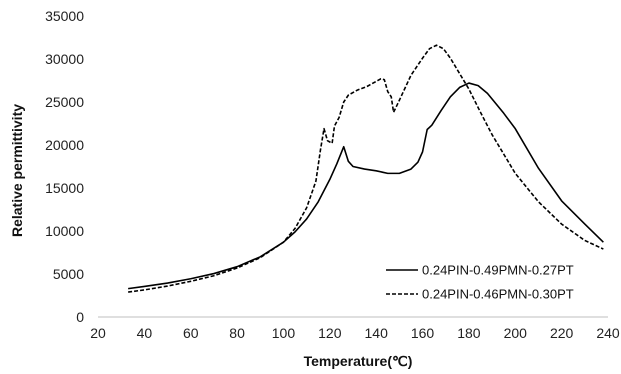  I want to click on x-tick-label: 60, so click(191, 333).